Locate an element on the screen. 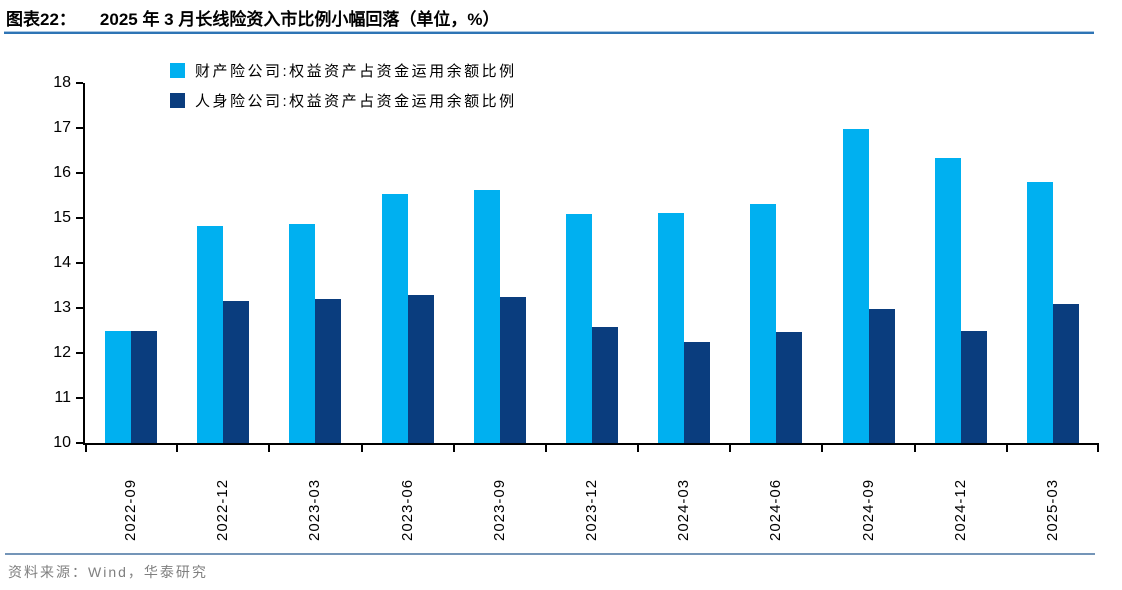 The image size is (1122, 590). y-axis-tick-label: 15 is located at coordinates (62, 217).